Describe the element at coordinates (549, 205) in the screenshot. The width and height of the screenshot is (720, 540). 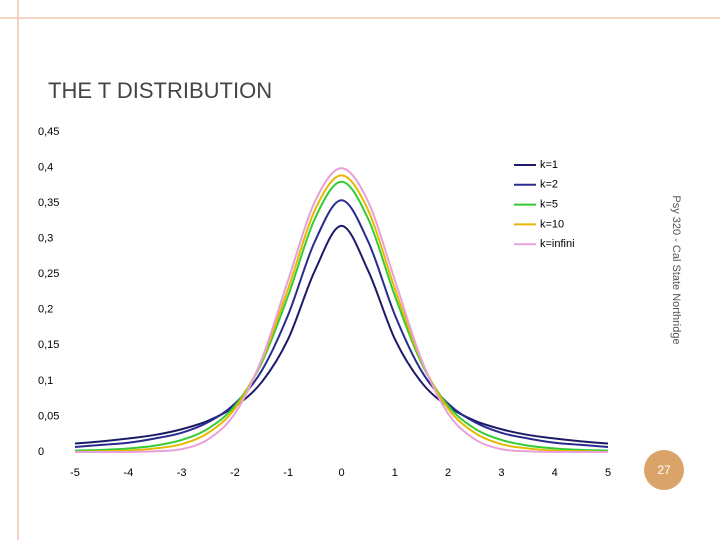
I see `legend-label: k=5` at that location.